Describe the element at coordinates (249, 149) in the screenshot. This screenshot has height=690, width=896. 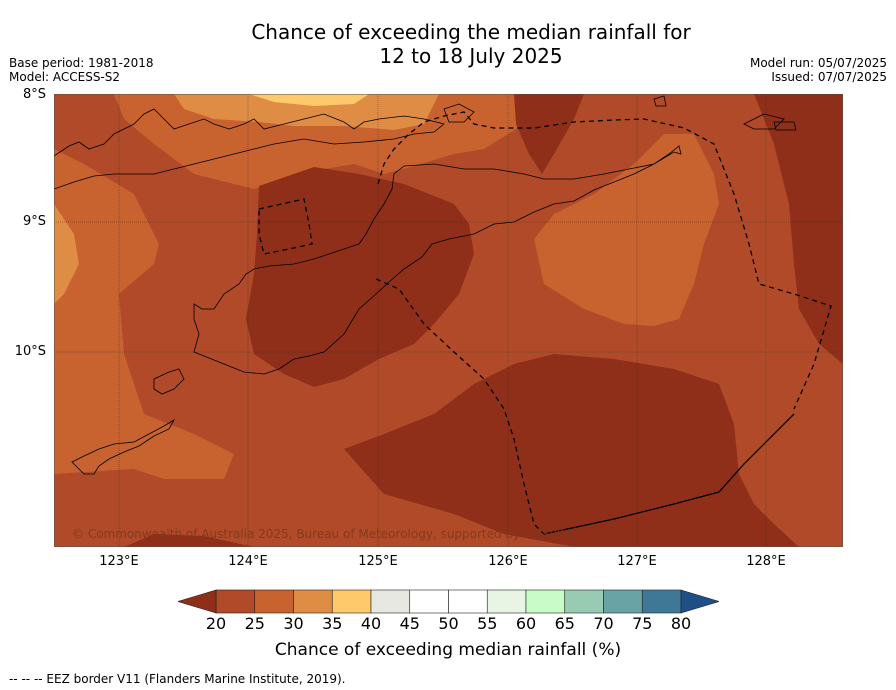
I see `coastline-flores` at that location.